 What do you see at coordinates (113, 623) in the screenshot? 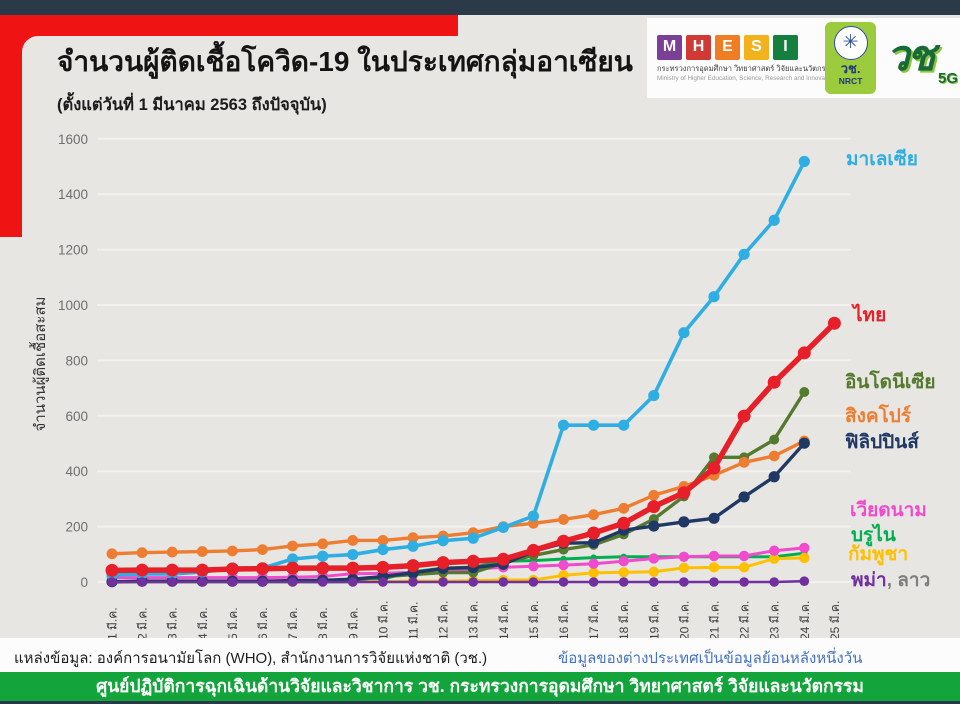
I see `x-tick-label: 1 มี.ค.` at bounding box center [113, 623].